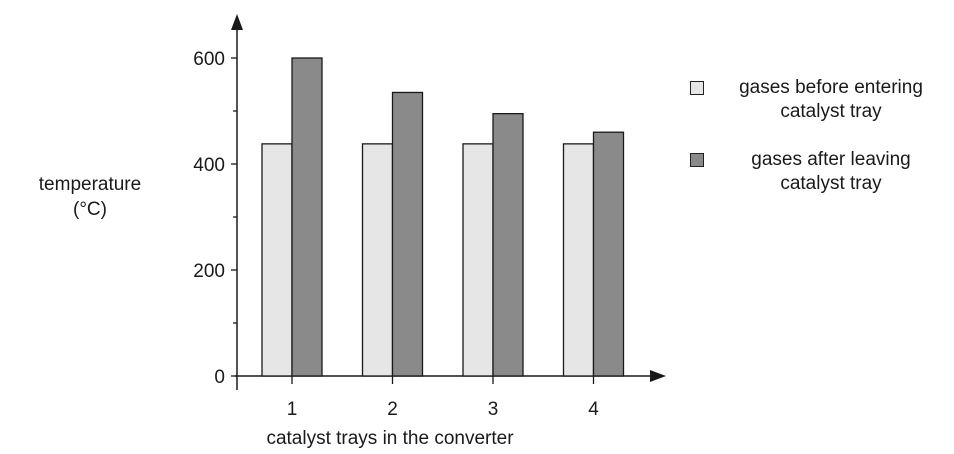 This screenshot has width=954, height=454. Describe the element at coordinates (697, 88) in the screenshot. I see `legend-swatch-before` at that location.